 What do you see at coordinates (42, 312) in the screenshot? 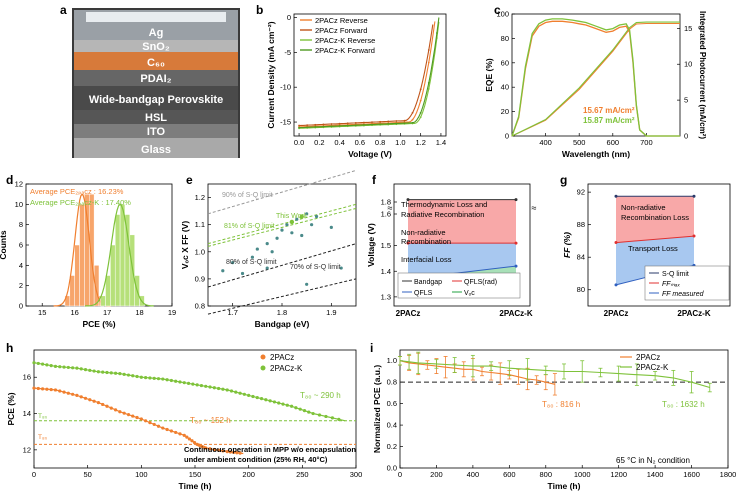
I see `d-xtick-label: 15` at bounding box center [42, 312].